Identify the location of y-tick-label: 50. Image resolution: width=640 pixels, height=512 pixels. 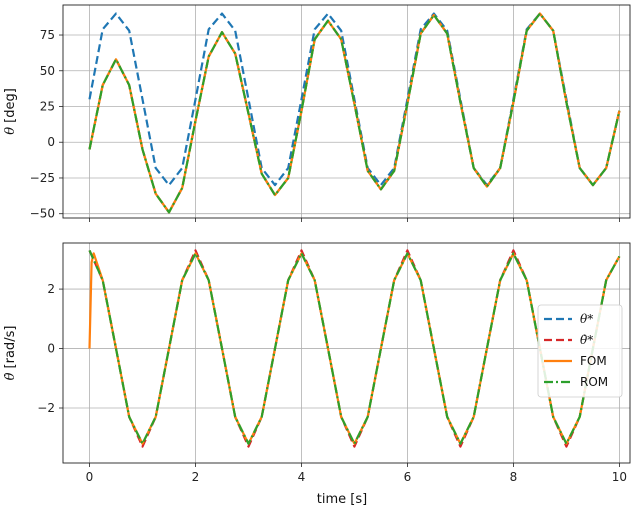
(47, 71).